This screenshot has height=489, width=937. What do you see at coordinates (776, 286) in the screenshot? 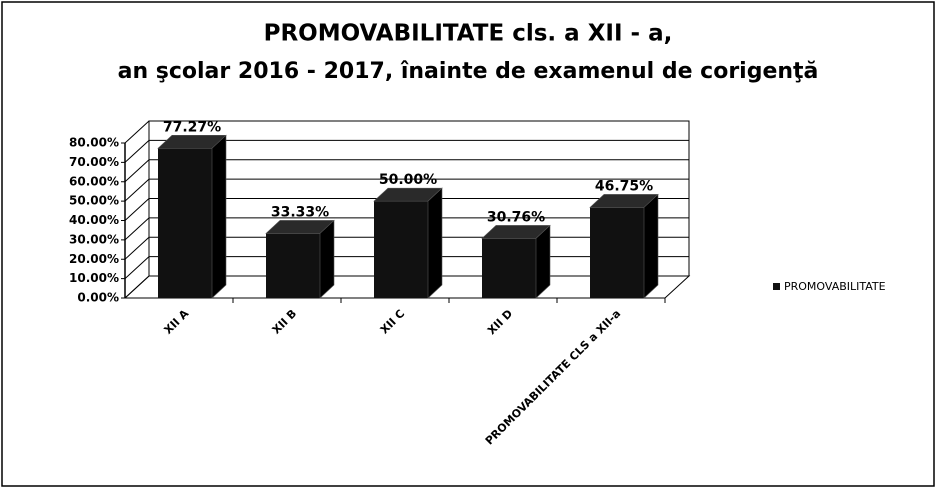
I see `legend-swatch` at bounding box center [776, 286].